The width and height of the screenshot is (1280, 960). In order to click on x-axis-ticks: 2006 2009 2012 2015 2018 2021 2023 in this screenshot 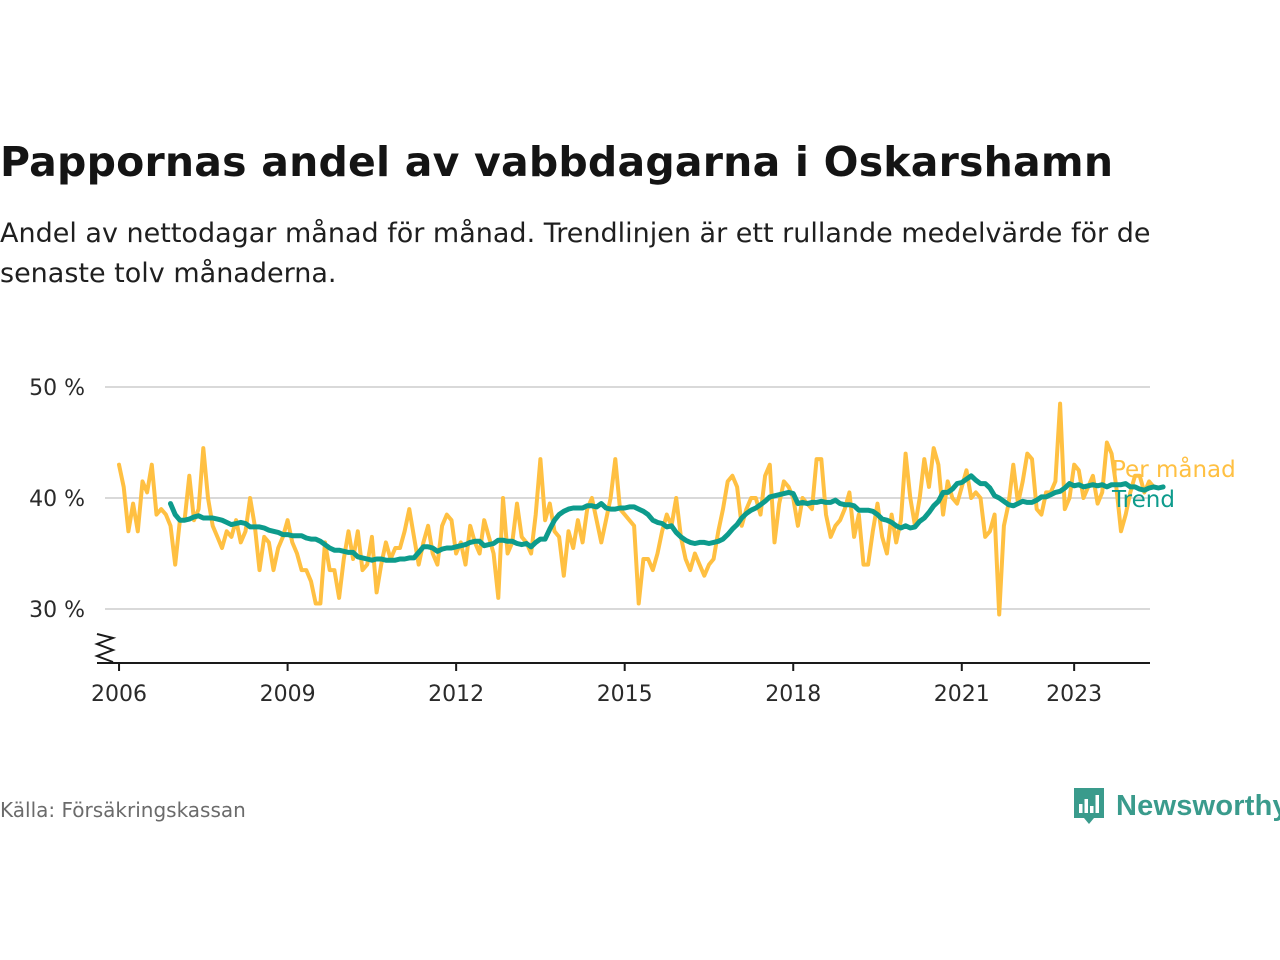, I will do `click(596, 685)`.